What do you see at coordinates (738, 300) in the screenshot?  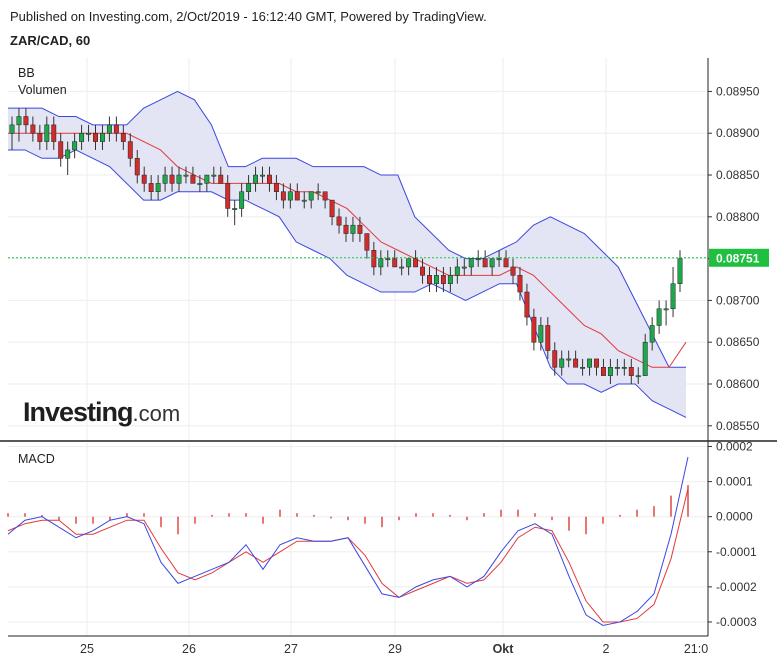 I see `y-tick-label: 0.08700` at bounding box center [738, 300].